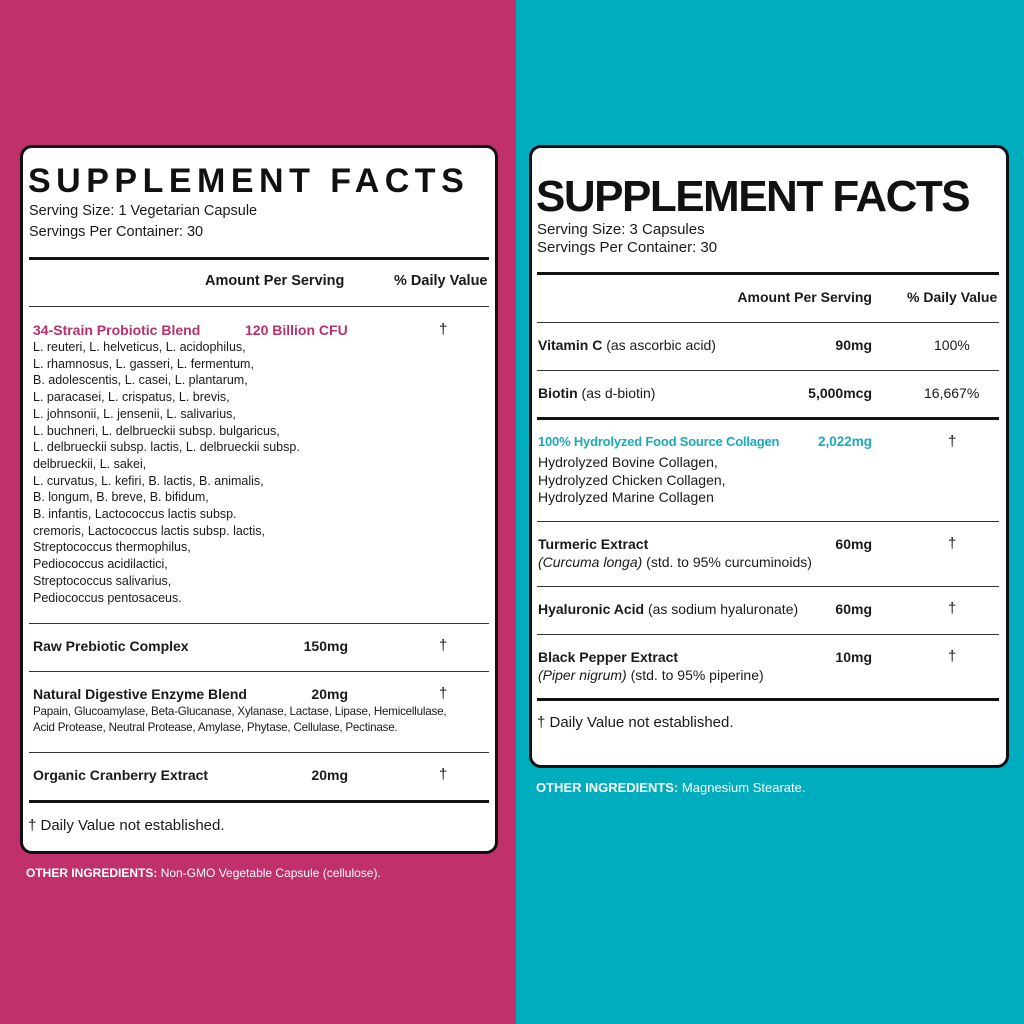 This screenshot has width=1024, height=1024. Describe the element at coordinates (632, 480) in the screenshot. I see `collagen-detail: Hydrolyzed Chicken Collagen,` at that location.